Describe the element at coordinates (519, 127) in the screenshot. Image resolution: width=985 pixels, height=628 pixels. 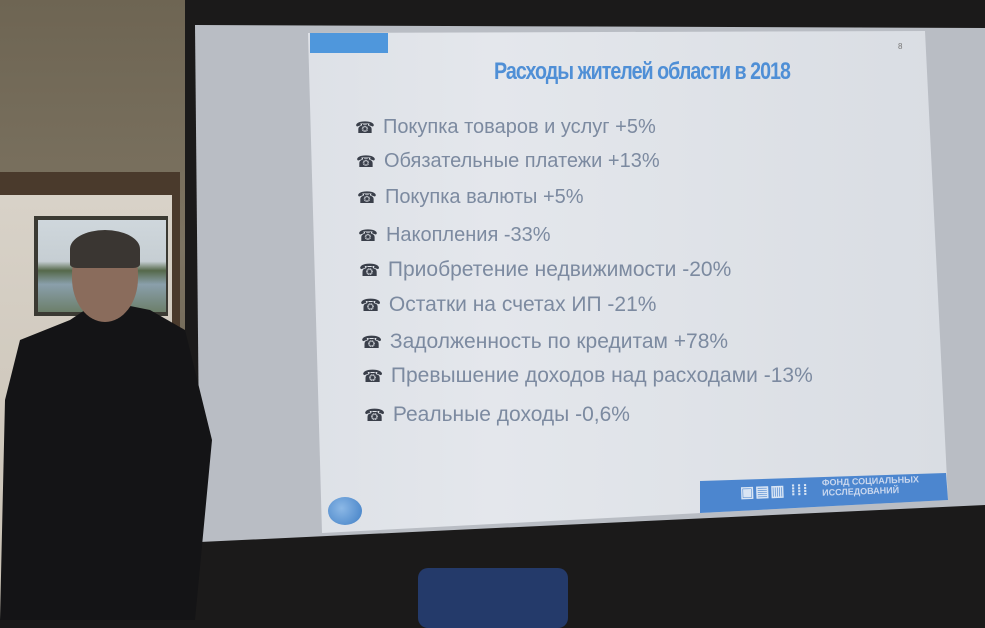
I see `bullet-text: Покупка товаров и услуг +5%` at that location.